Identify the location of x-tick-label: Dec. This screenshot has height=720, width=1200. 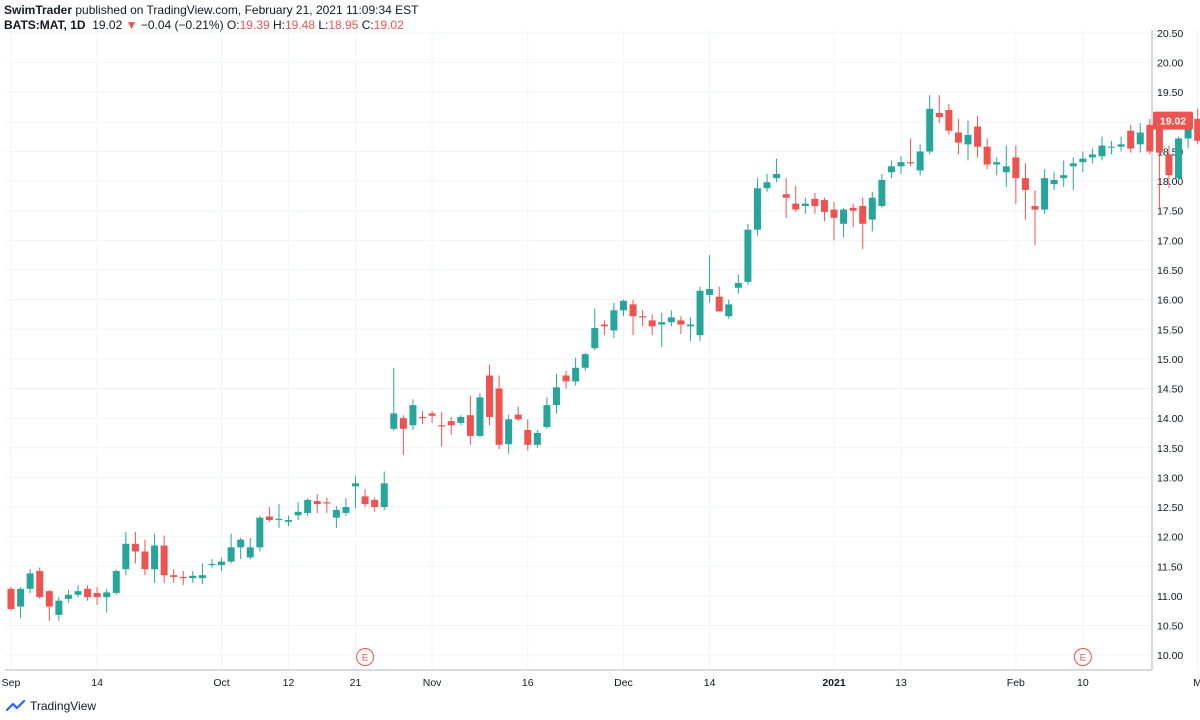
(623, 683).